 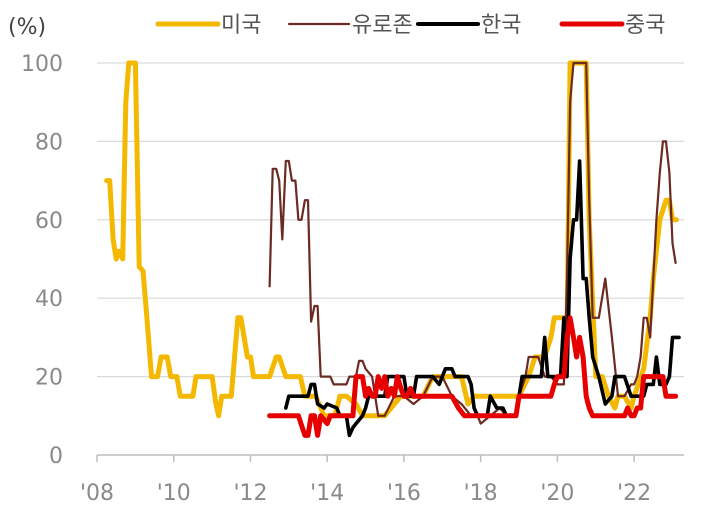 What do you see at coordinates (404, 493) in the screenshot?
I see `x-tick-label: '16` at bounding box center [404, 493].